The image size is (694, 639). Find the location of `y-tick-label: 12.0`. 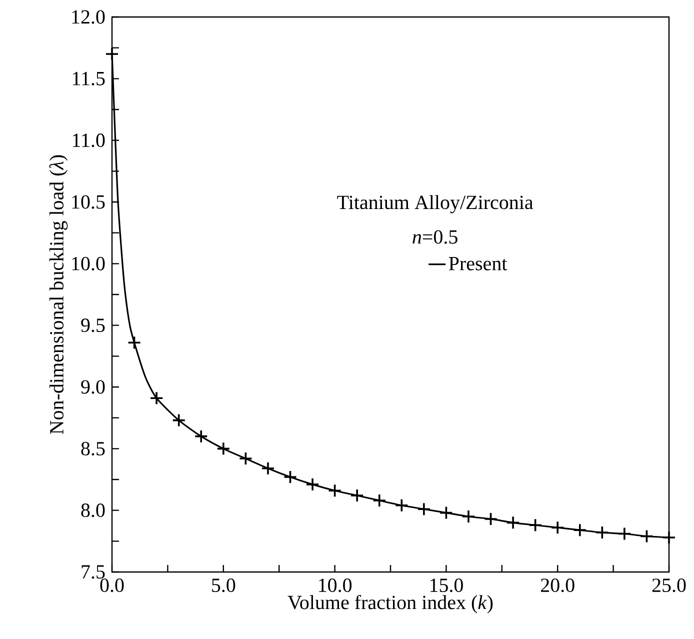

y-tick-label: 12.0 is located at coordinates (88, 17).